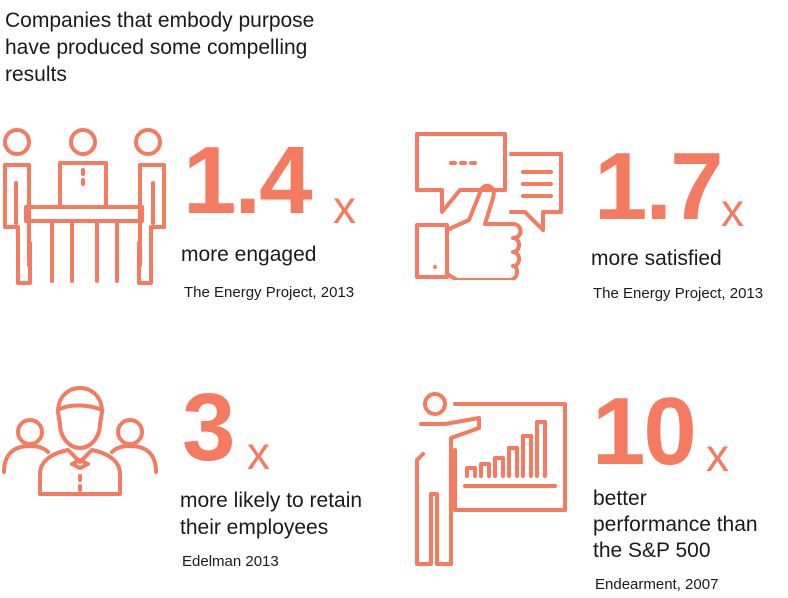 The image size is (788, 598). What do you see at coordinates (344, 207) in the screenshot?
I see `stat-1-unit: x` at bounding box center [344, 207].